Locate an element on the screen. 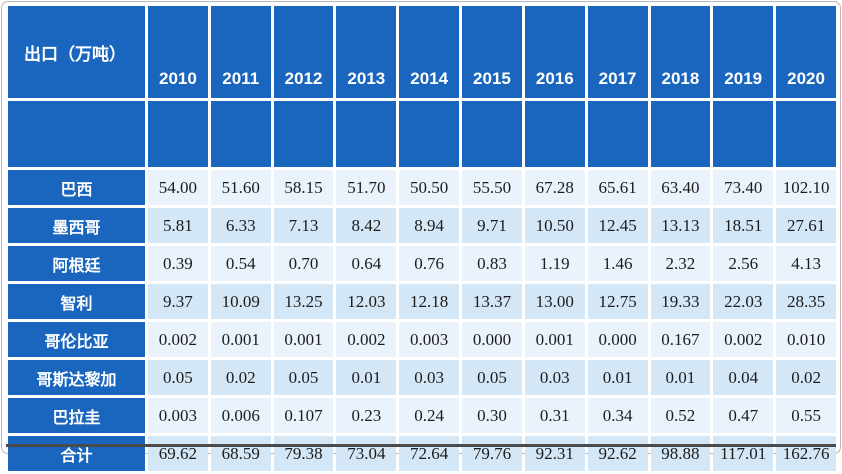  year-header-2016: 2016 is located at coordinates (554, 52).